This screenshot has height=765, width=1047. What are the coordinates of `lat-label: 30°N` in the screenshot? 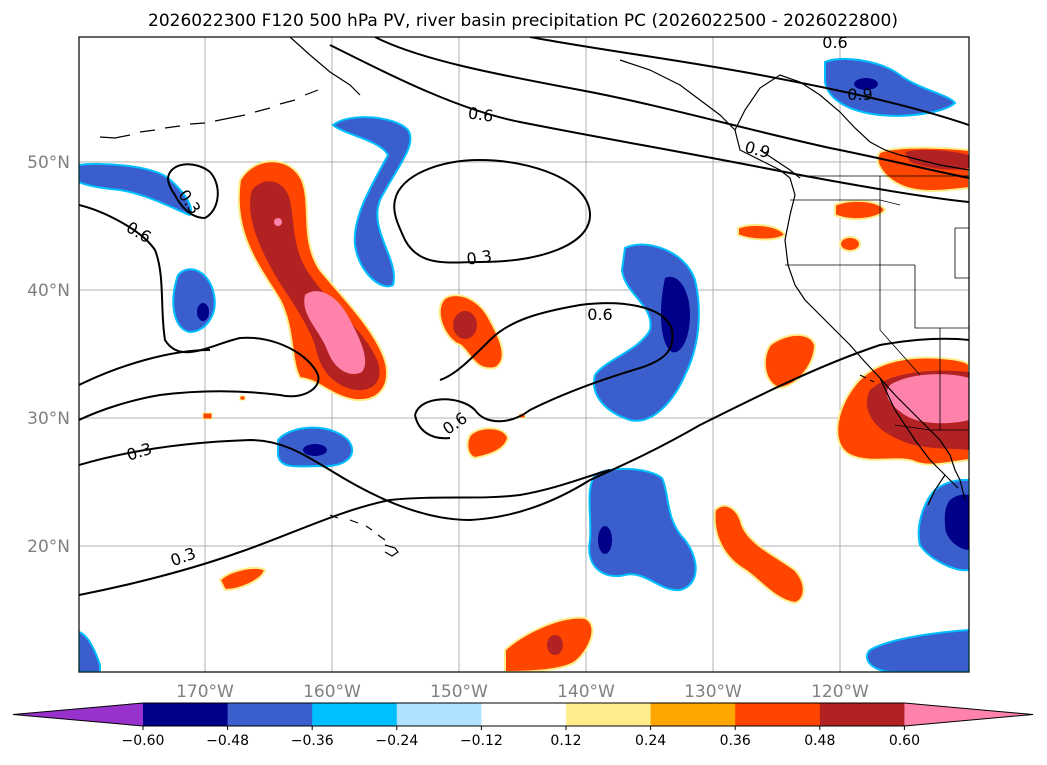 It's located at (48, 419).